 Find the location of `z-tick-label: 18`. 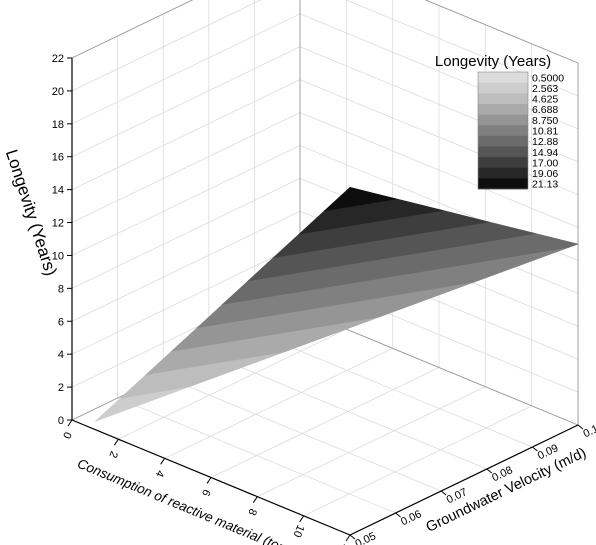

z-tick-label: 18 is located at coordinates (58, 125).